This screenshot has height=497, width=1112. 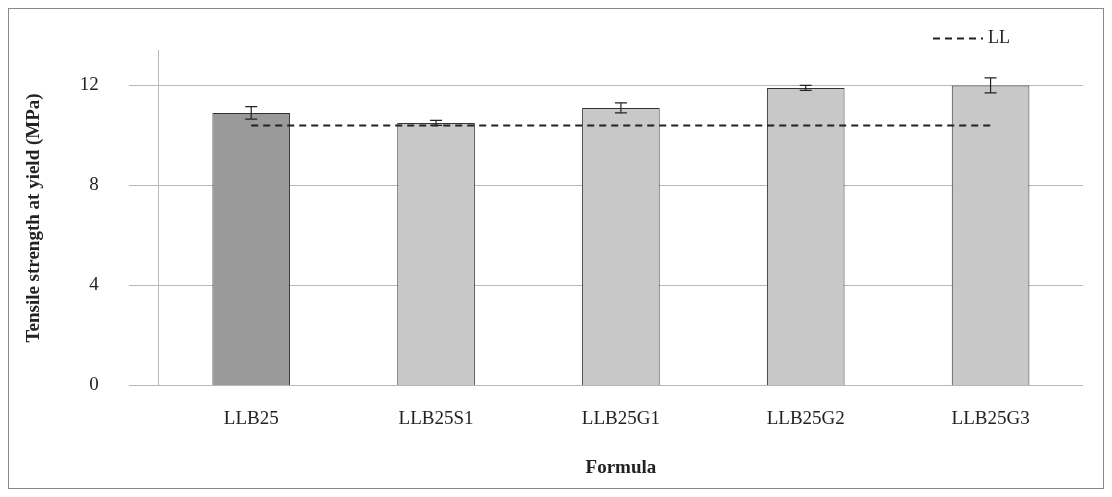 What do you see at coordinates (94, 384) in the screenshot?
I see `y-tick-label: 0` at bounding box center [94, 384].